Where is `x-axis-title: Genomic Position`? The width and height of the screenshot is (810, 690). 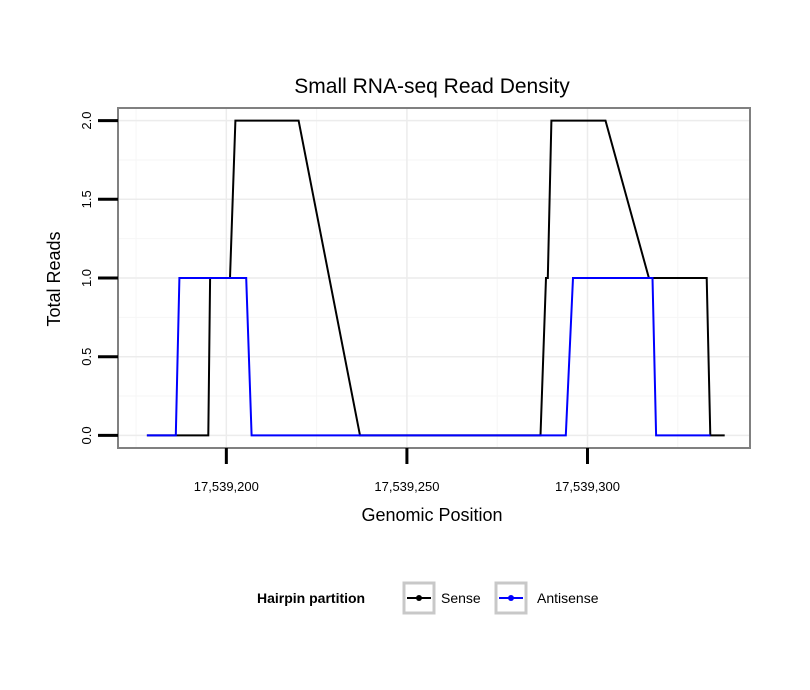
x-axis-title: Genomic Position is located at coordinates (431, 515).